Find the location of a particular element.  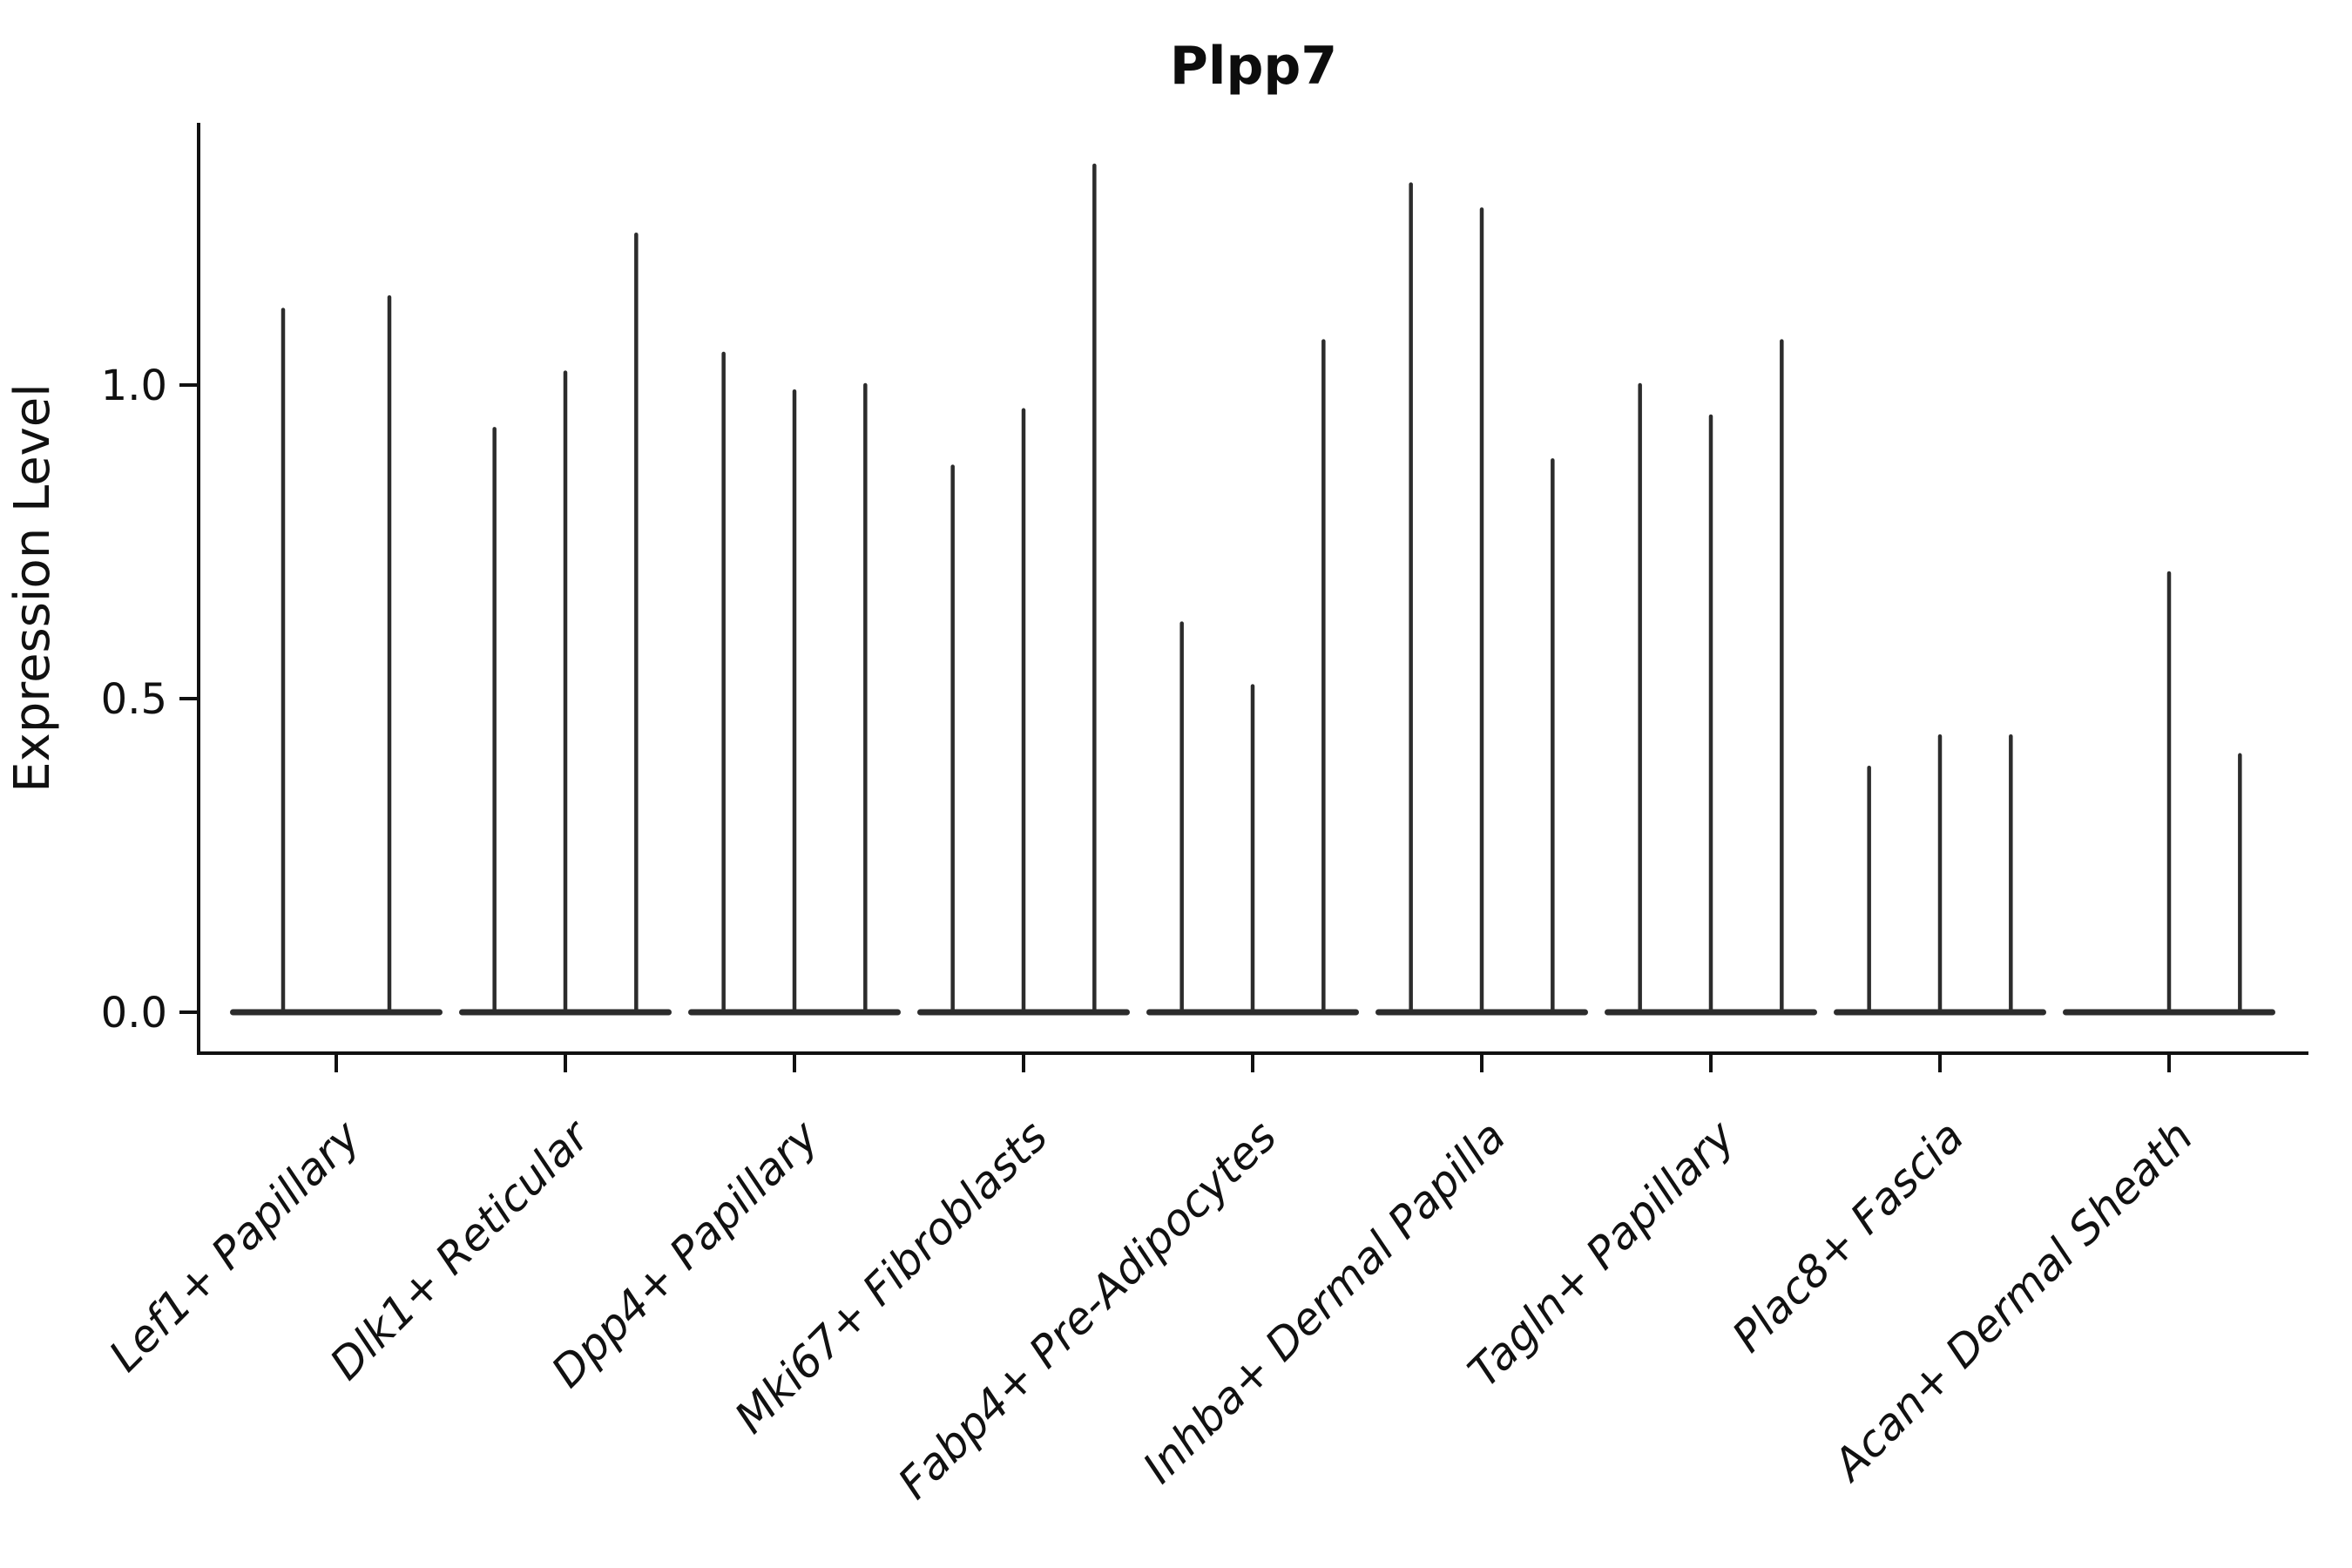

x-tick-label: Fabp4+ Pre-Adipocytes is located at coordinates (1088, 1310).